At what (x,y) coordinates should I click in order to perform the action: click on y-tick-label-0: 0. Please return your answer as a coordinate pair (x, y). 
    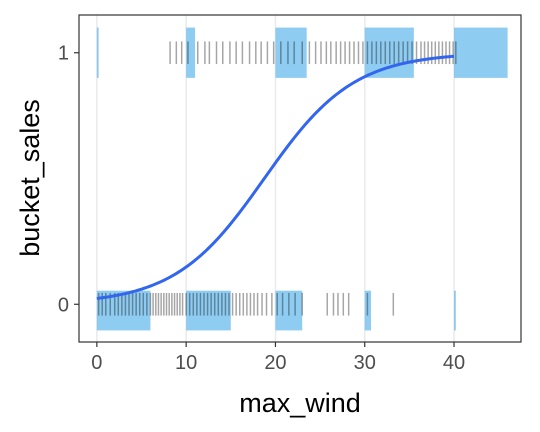
    Looking at the image, I should click on (63, 305).